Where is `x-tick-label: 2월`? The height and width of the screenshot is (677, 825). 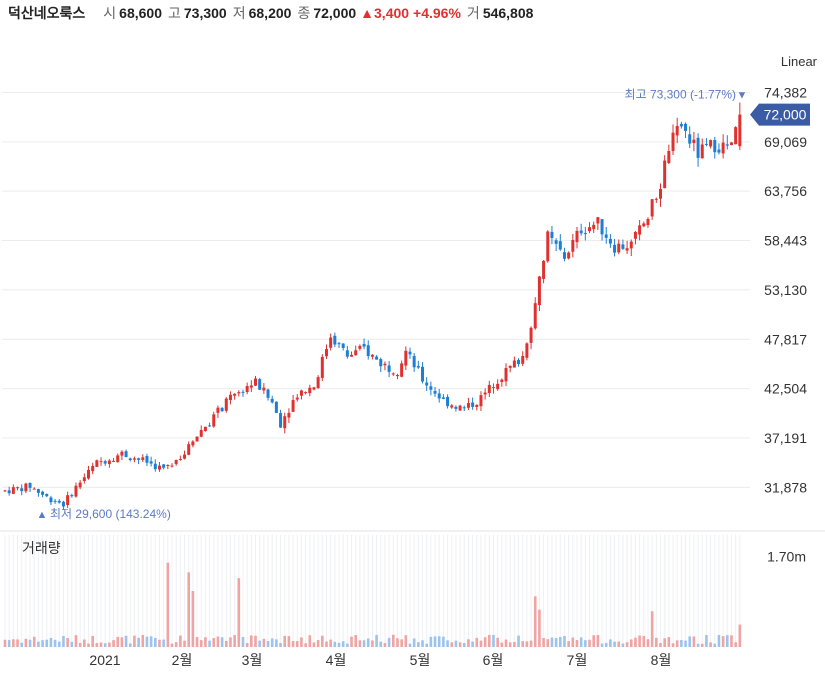
x-tick-label: 2월 is located at coordinates (182, 660).